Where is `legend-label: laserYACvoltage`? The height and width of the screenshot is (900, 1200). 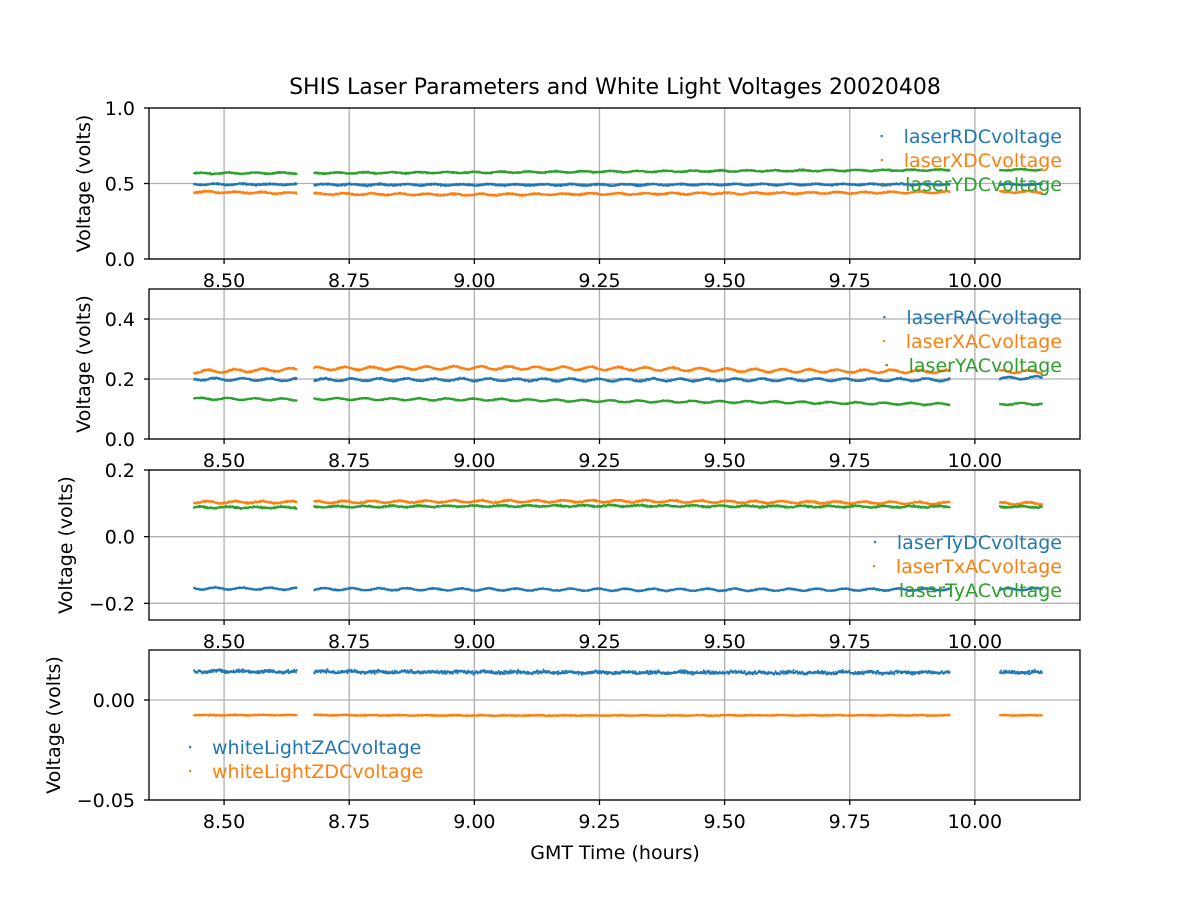 legend-label: laserYACvoltage is located at coordinates (985, 366).